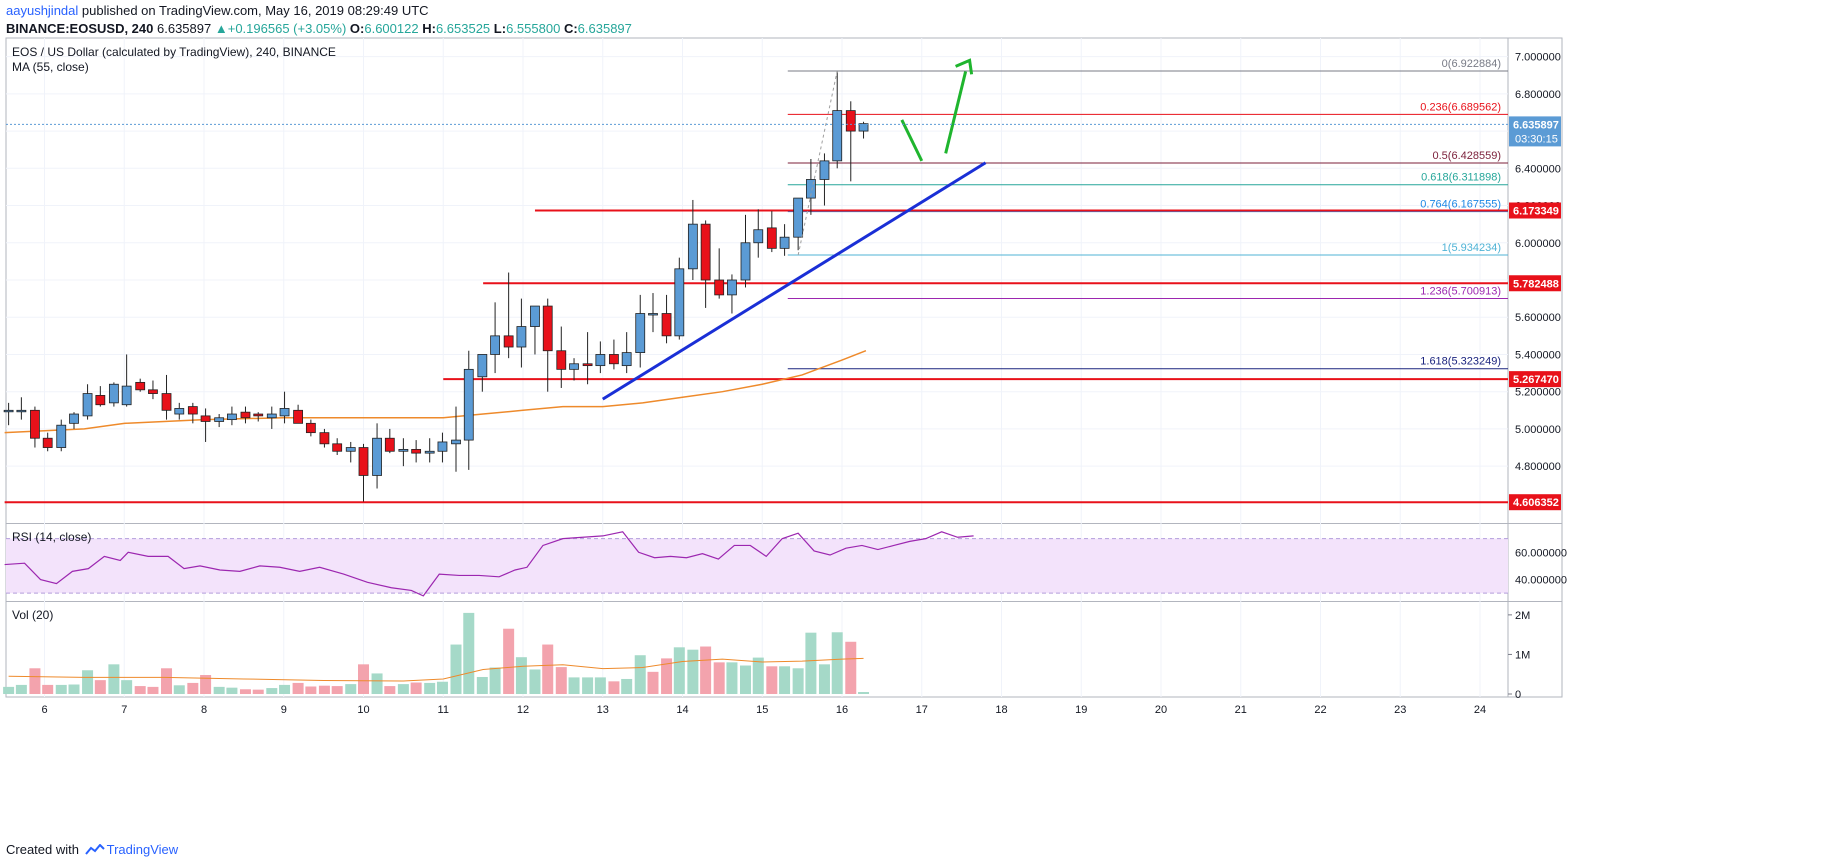 The width and height of the screenshot is (1828, 868). Describe the element at coordinates (1460, 107) in the screenshot. I see `fib-level-label: 0.236(6.689562)` at that location.